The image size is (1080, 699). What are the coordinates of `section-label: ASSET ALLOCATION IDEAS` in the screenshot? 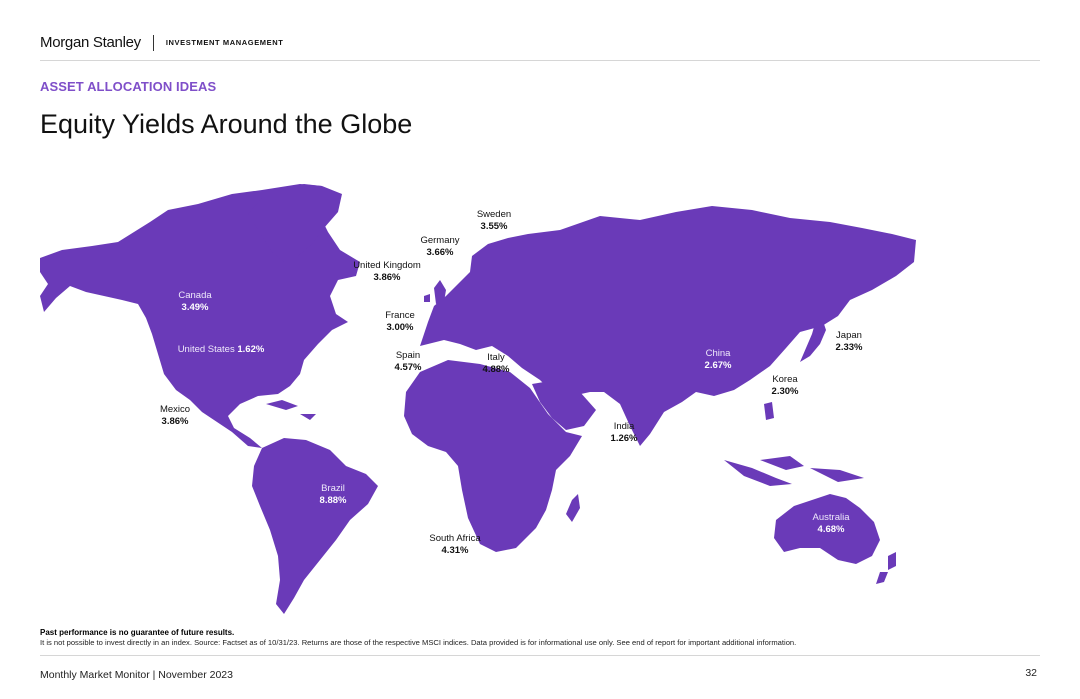 It's located at (128, 86).